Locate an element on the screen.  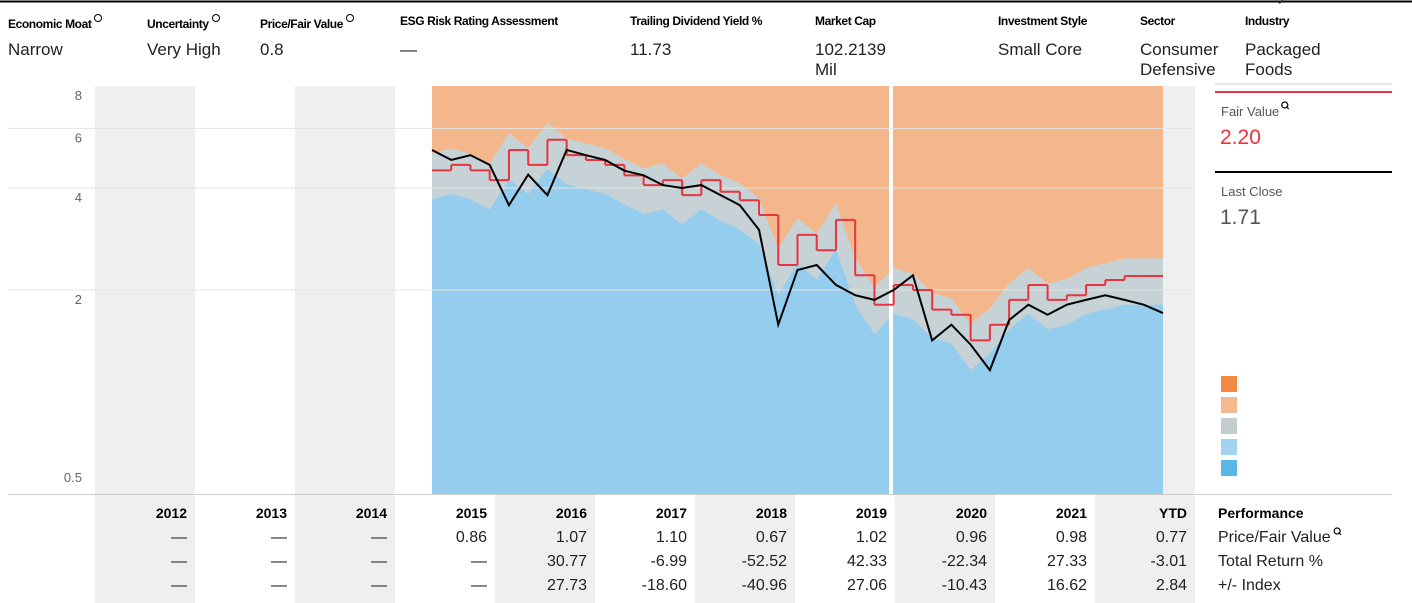
table-row-label: +/- Index is located at coordinates (1249, 585).